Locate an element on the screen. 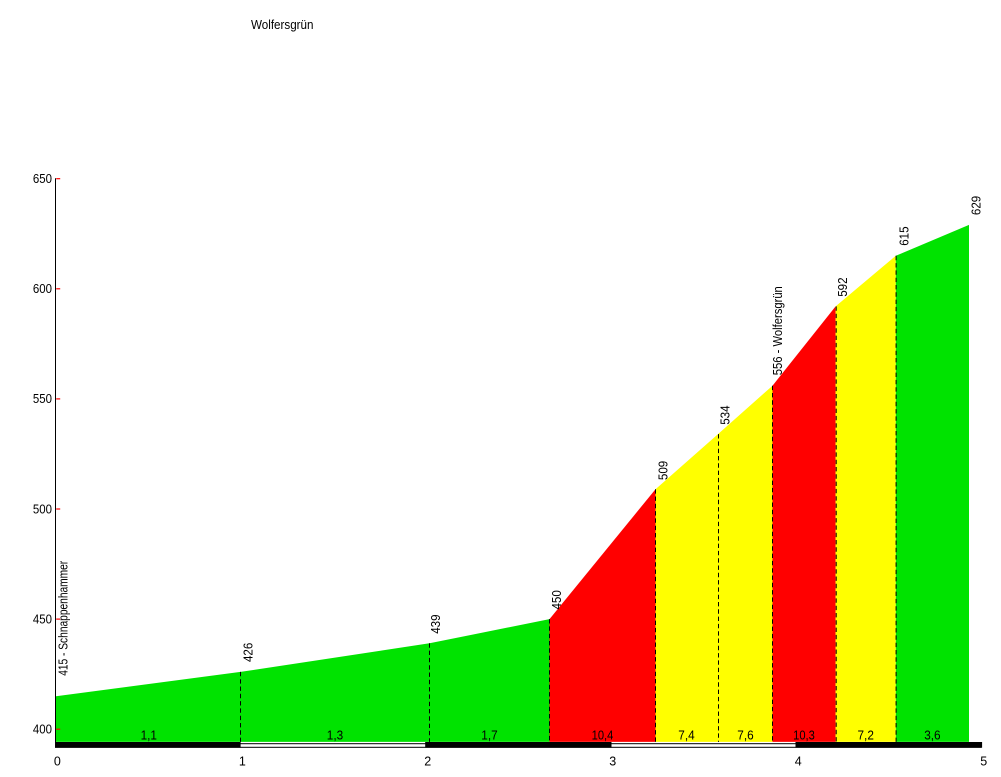 This screenshot has height=777, width=1001. svg-text: 10,4 is located at coordinates (603, 736).